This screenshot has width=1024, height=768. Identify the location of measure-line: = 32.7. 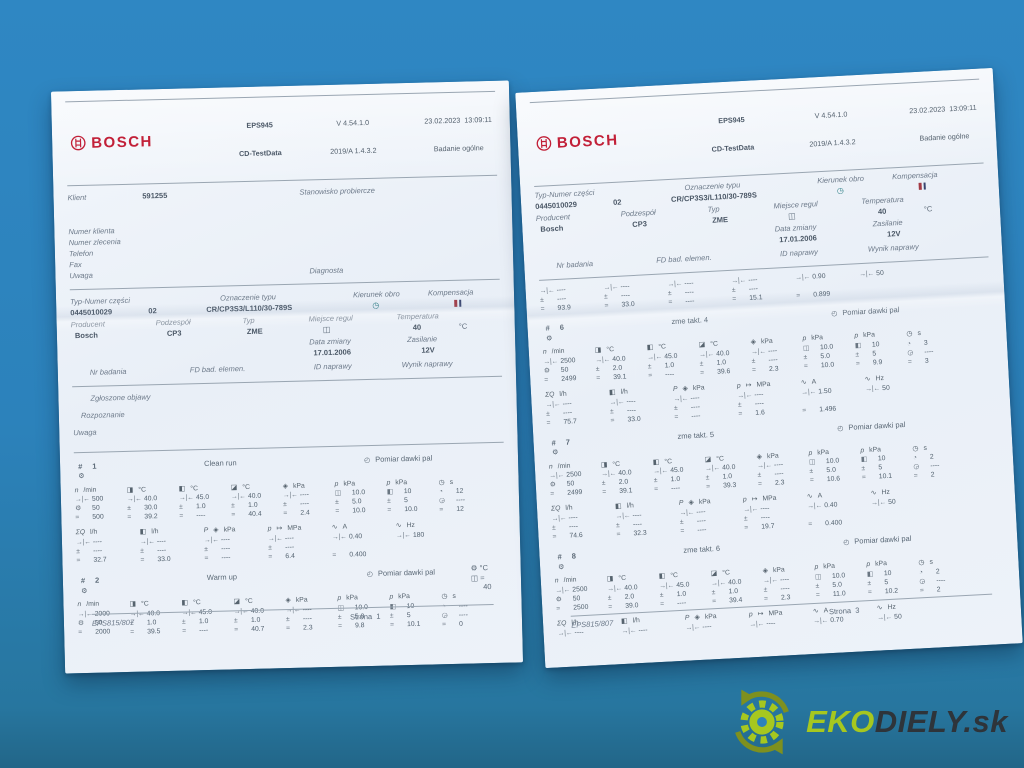
(108, 561).